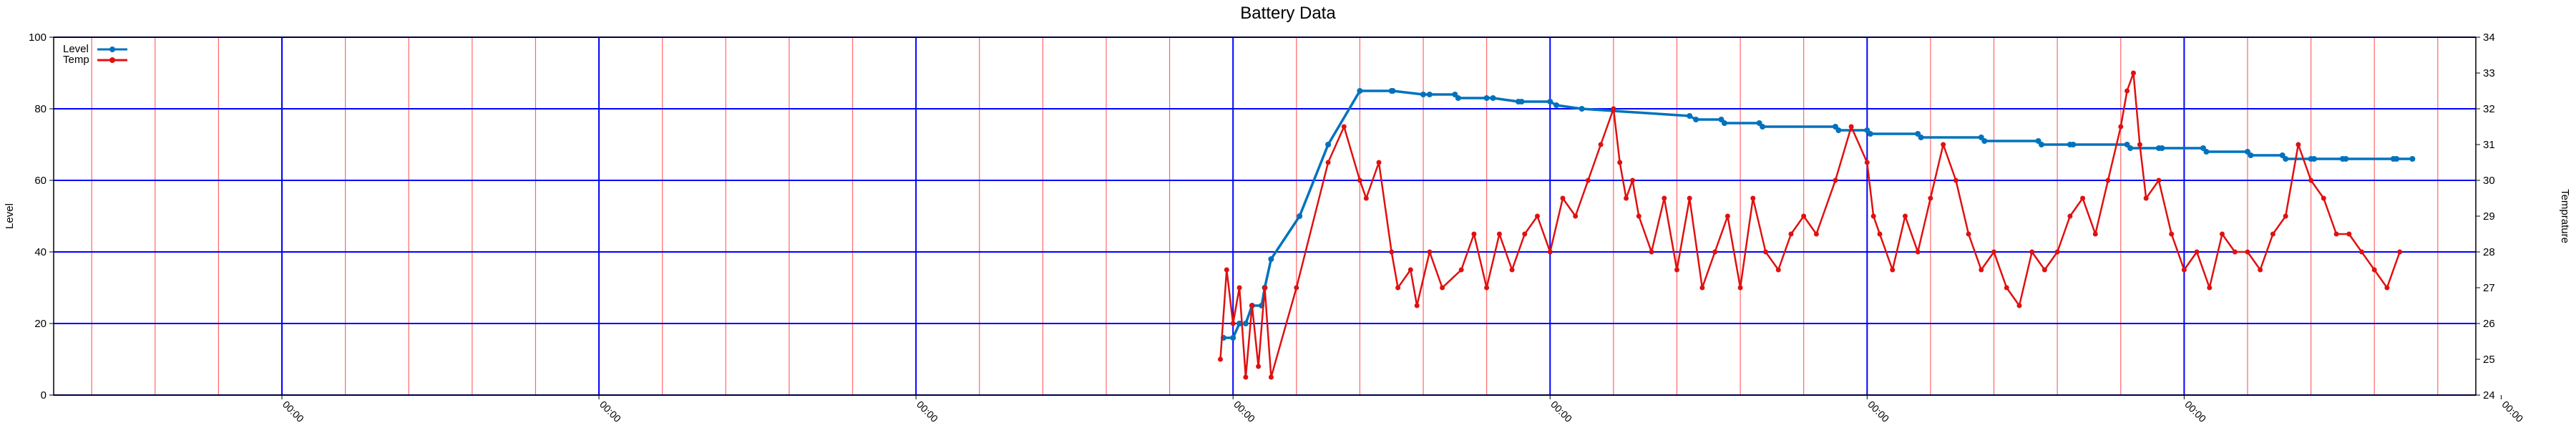  I want to click on y-tick-label: 60, so click(40, 181).